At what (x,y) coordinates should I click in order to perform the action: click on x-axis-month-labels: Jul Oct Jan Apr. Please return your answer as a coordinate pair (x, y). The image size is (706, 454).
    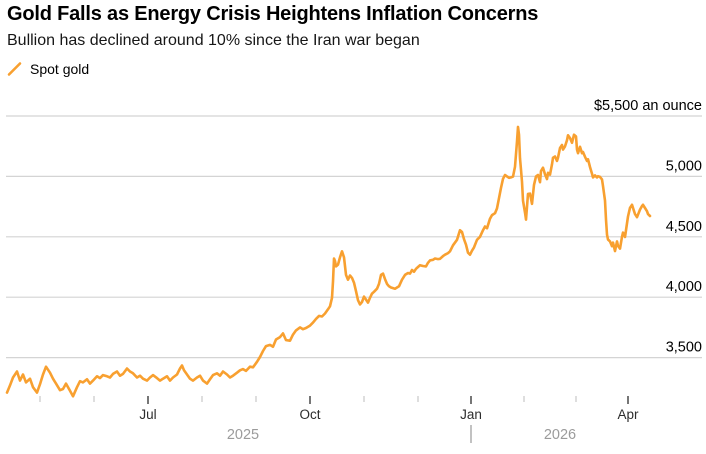
    Looking at the image, I should click on (389, 414).